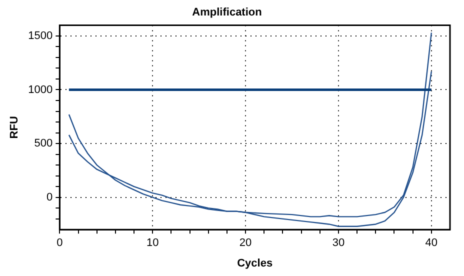 This screenshot has width=464, height=276. What do you see at coordinates (255, 263) in the screenshot?
I see `x-axis-title: Cycles` at bounding box center [255, 263].